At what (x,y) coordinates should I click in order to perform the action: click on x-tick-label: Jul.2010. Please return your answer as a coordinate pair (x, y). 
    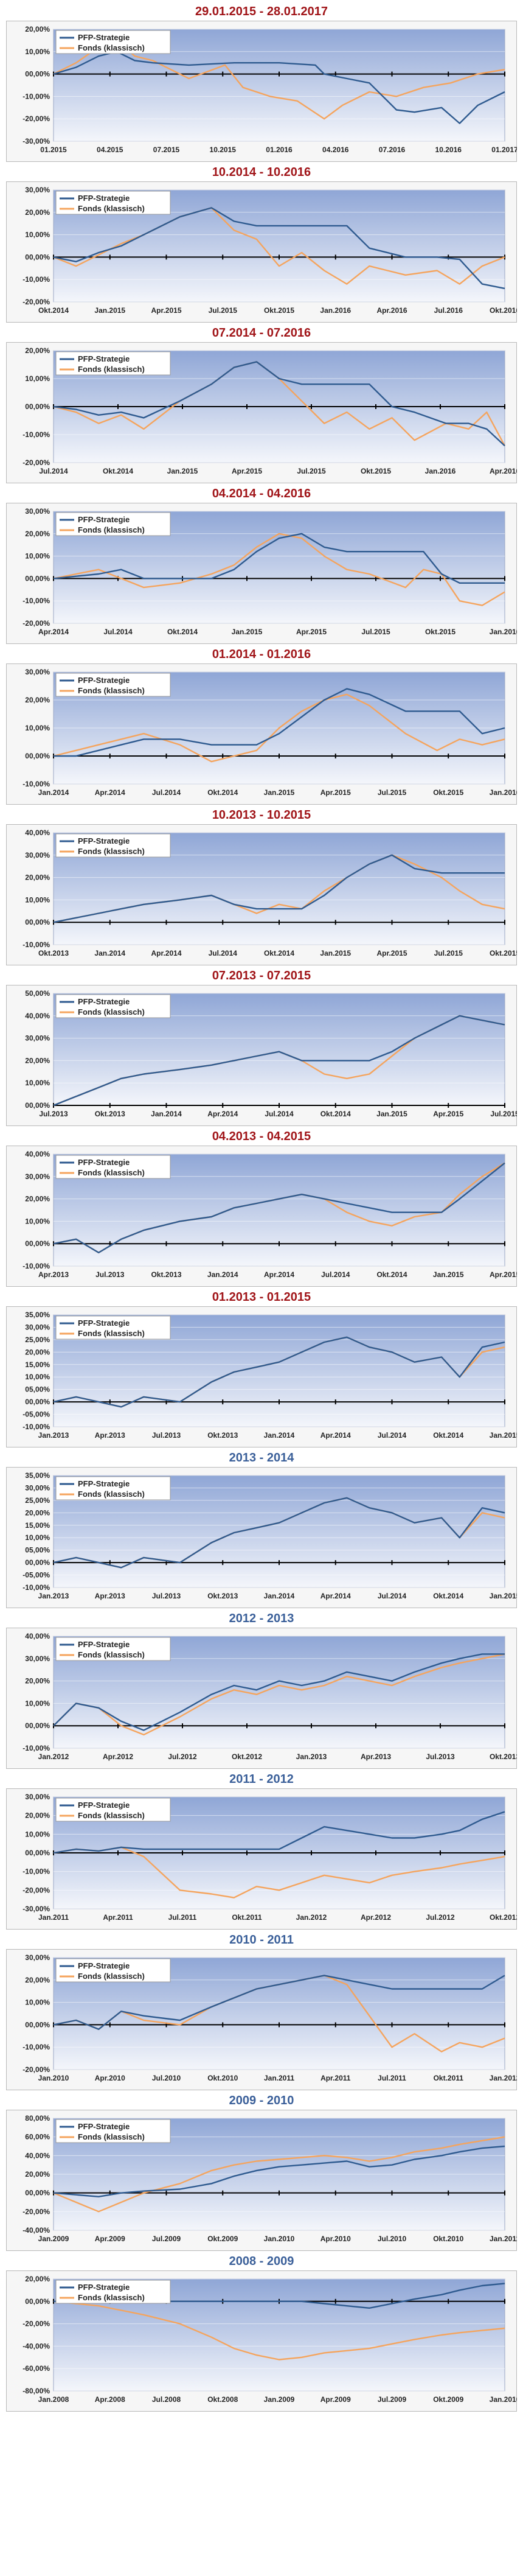
    Looking at the image, I should click on (167, 2078).